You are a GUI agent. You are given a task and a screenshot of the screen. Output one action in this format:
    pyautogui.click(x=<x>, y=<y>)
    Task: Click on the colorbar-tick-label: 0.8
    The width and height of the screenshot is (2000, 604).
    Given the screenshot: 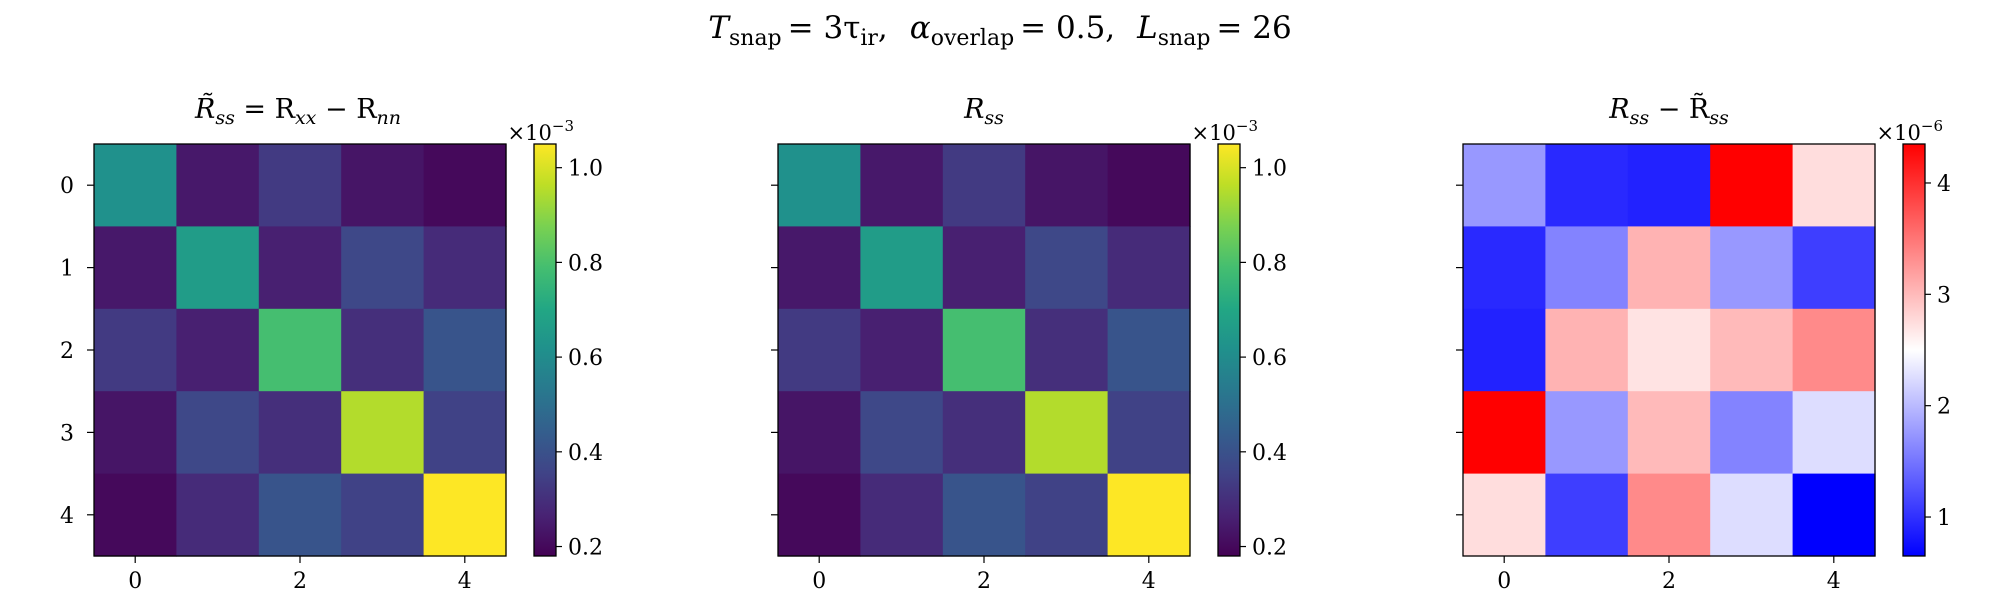 What is the action you would take?
    pyautogui.click(x=1269, y=263)
    